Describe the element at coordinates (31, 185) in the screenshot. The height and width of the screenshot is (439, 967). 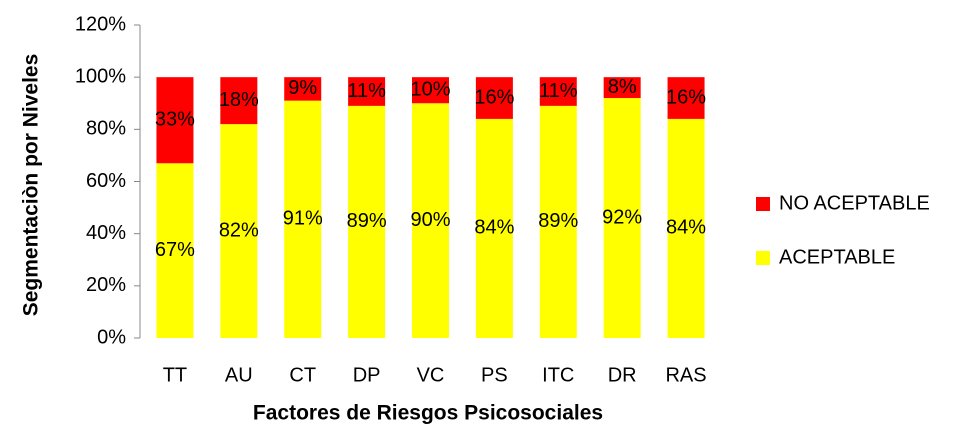
I see `y-axis-title: Segmentaciòn por Niveles` at that location.